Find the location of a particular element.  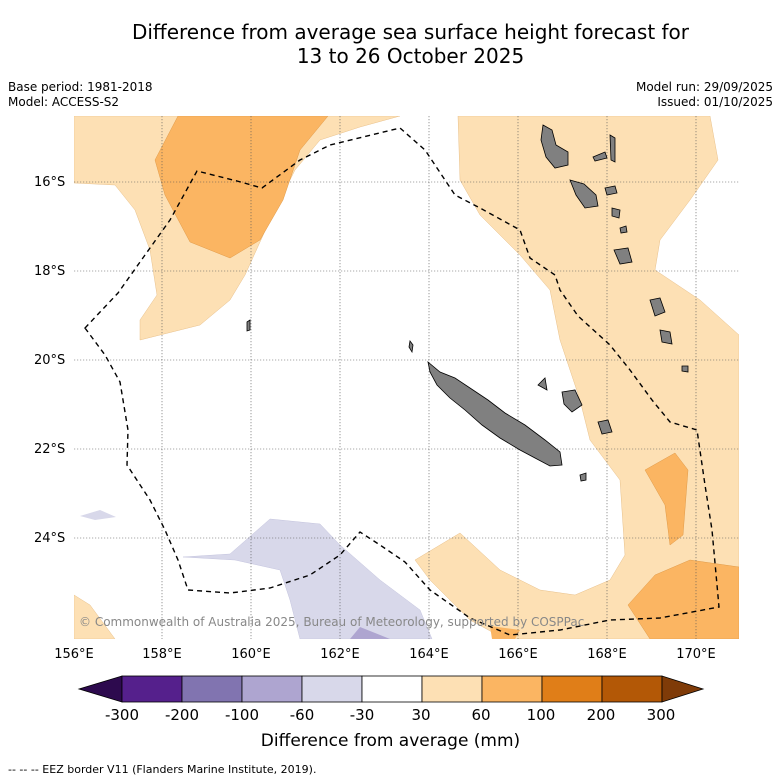

meta-right: Model run: 29/09/2025 Issued: 01/10/2025 is located at coordinates (704, 95).